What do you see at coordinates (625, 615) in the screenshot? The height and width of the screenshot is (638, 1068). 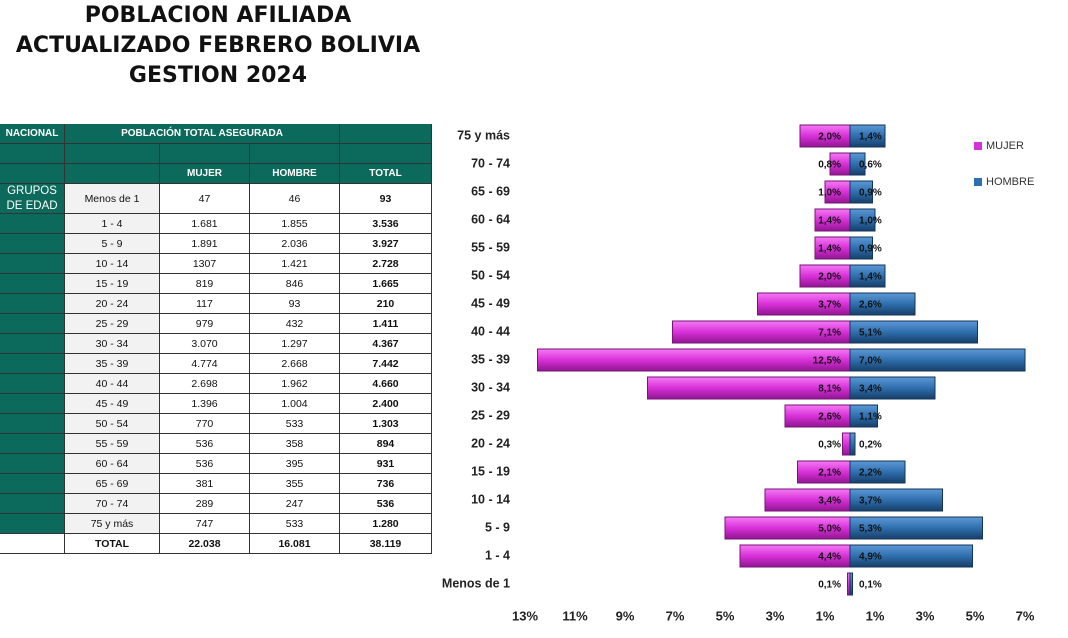 I see `x-tick-label: 9%` at bounding box center [625, 615].